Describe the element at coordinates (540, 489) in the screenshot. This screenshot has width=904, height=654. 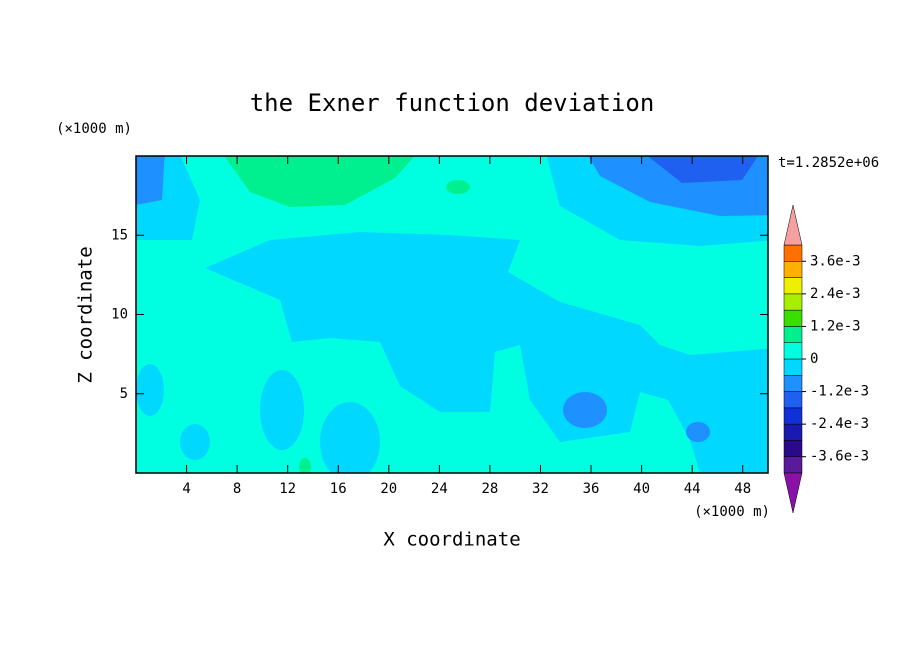
I see `x-tick-label: 32` at that location.